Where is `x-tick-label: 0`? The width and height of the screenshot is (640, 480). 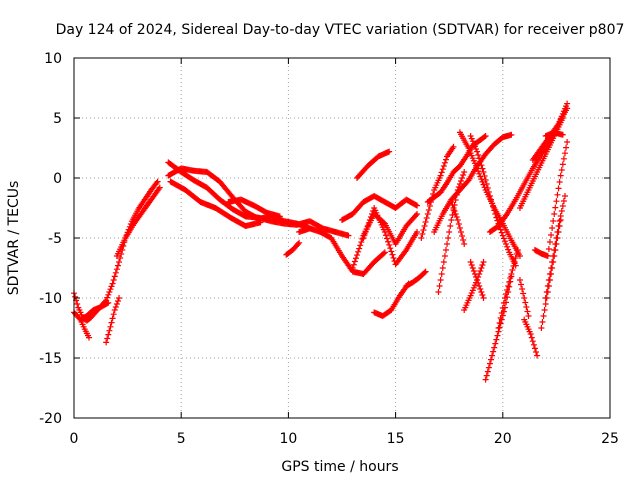
x-tick-label: 0 is located at coordinates (74, 439).